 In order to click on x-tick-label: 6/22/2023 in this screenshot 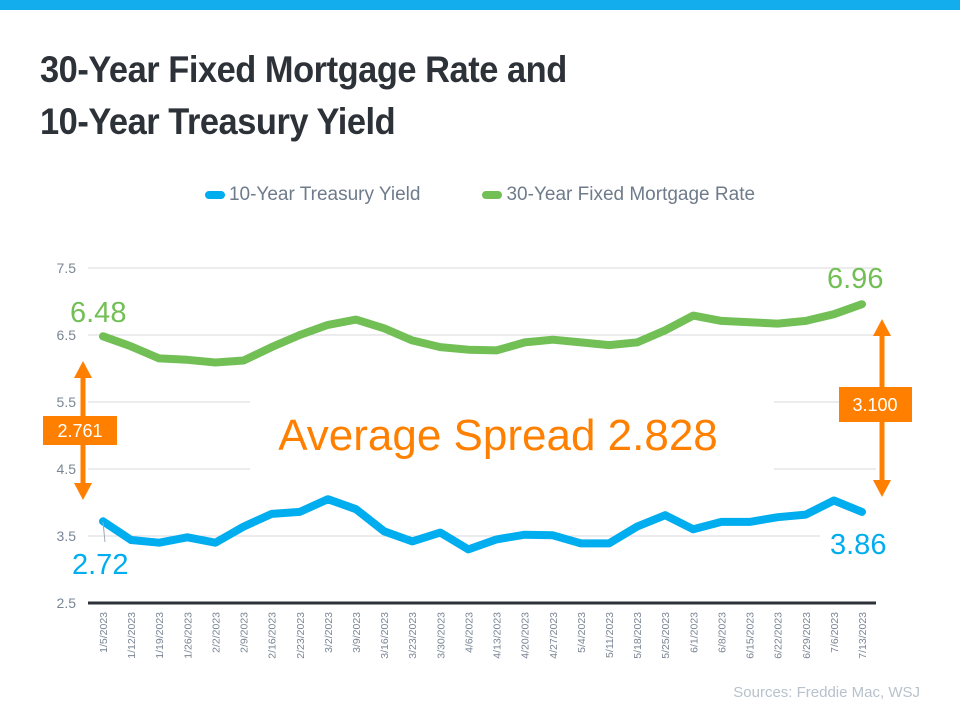, I will do `click(779, 635)`.